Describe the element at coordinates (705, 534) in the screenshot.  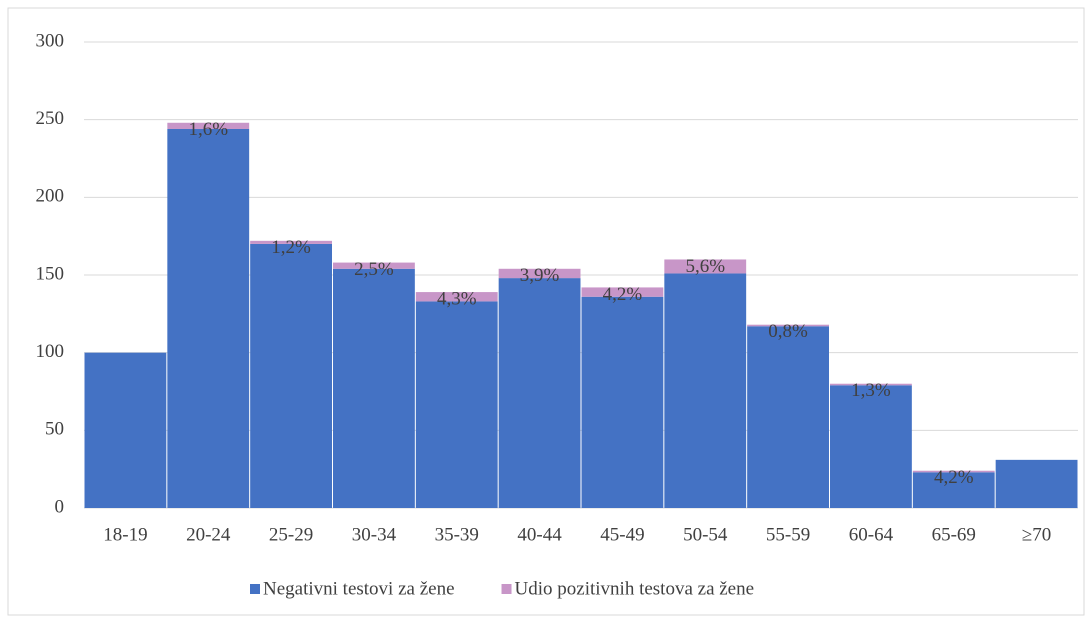
I see `x-tick-label: 50-54` at that location.